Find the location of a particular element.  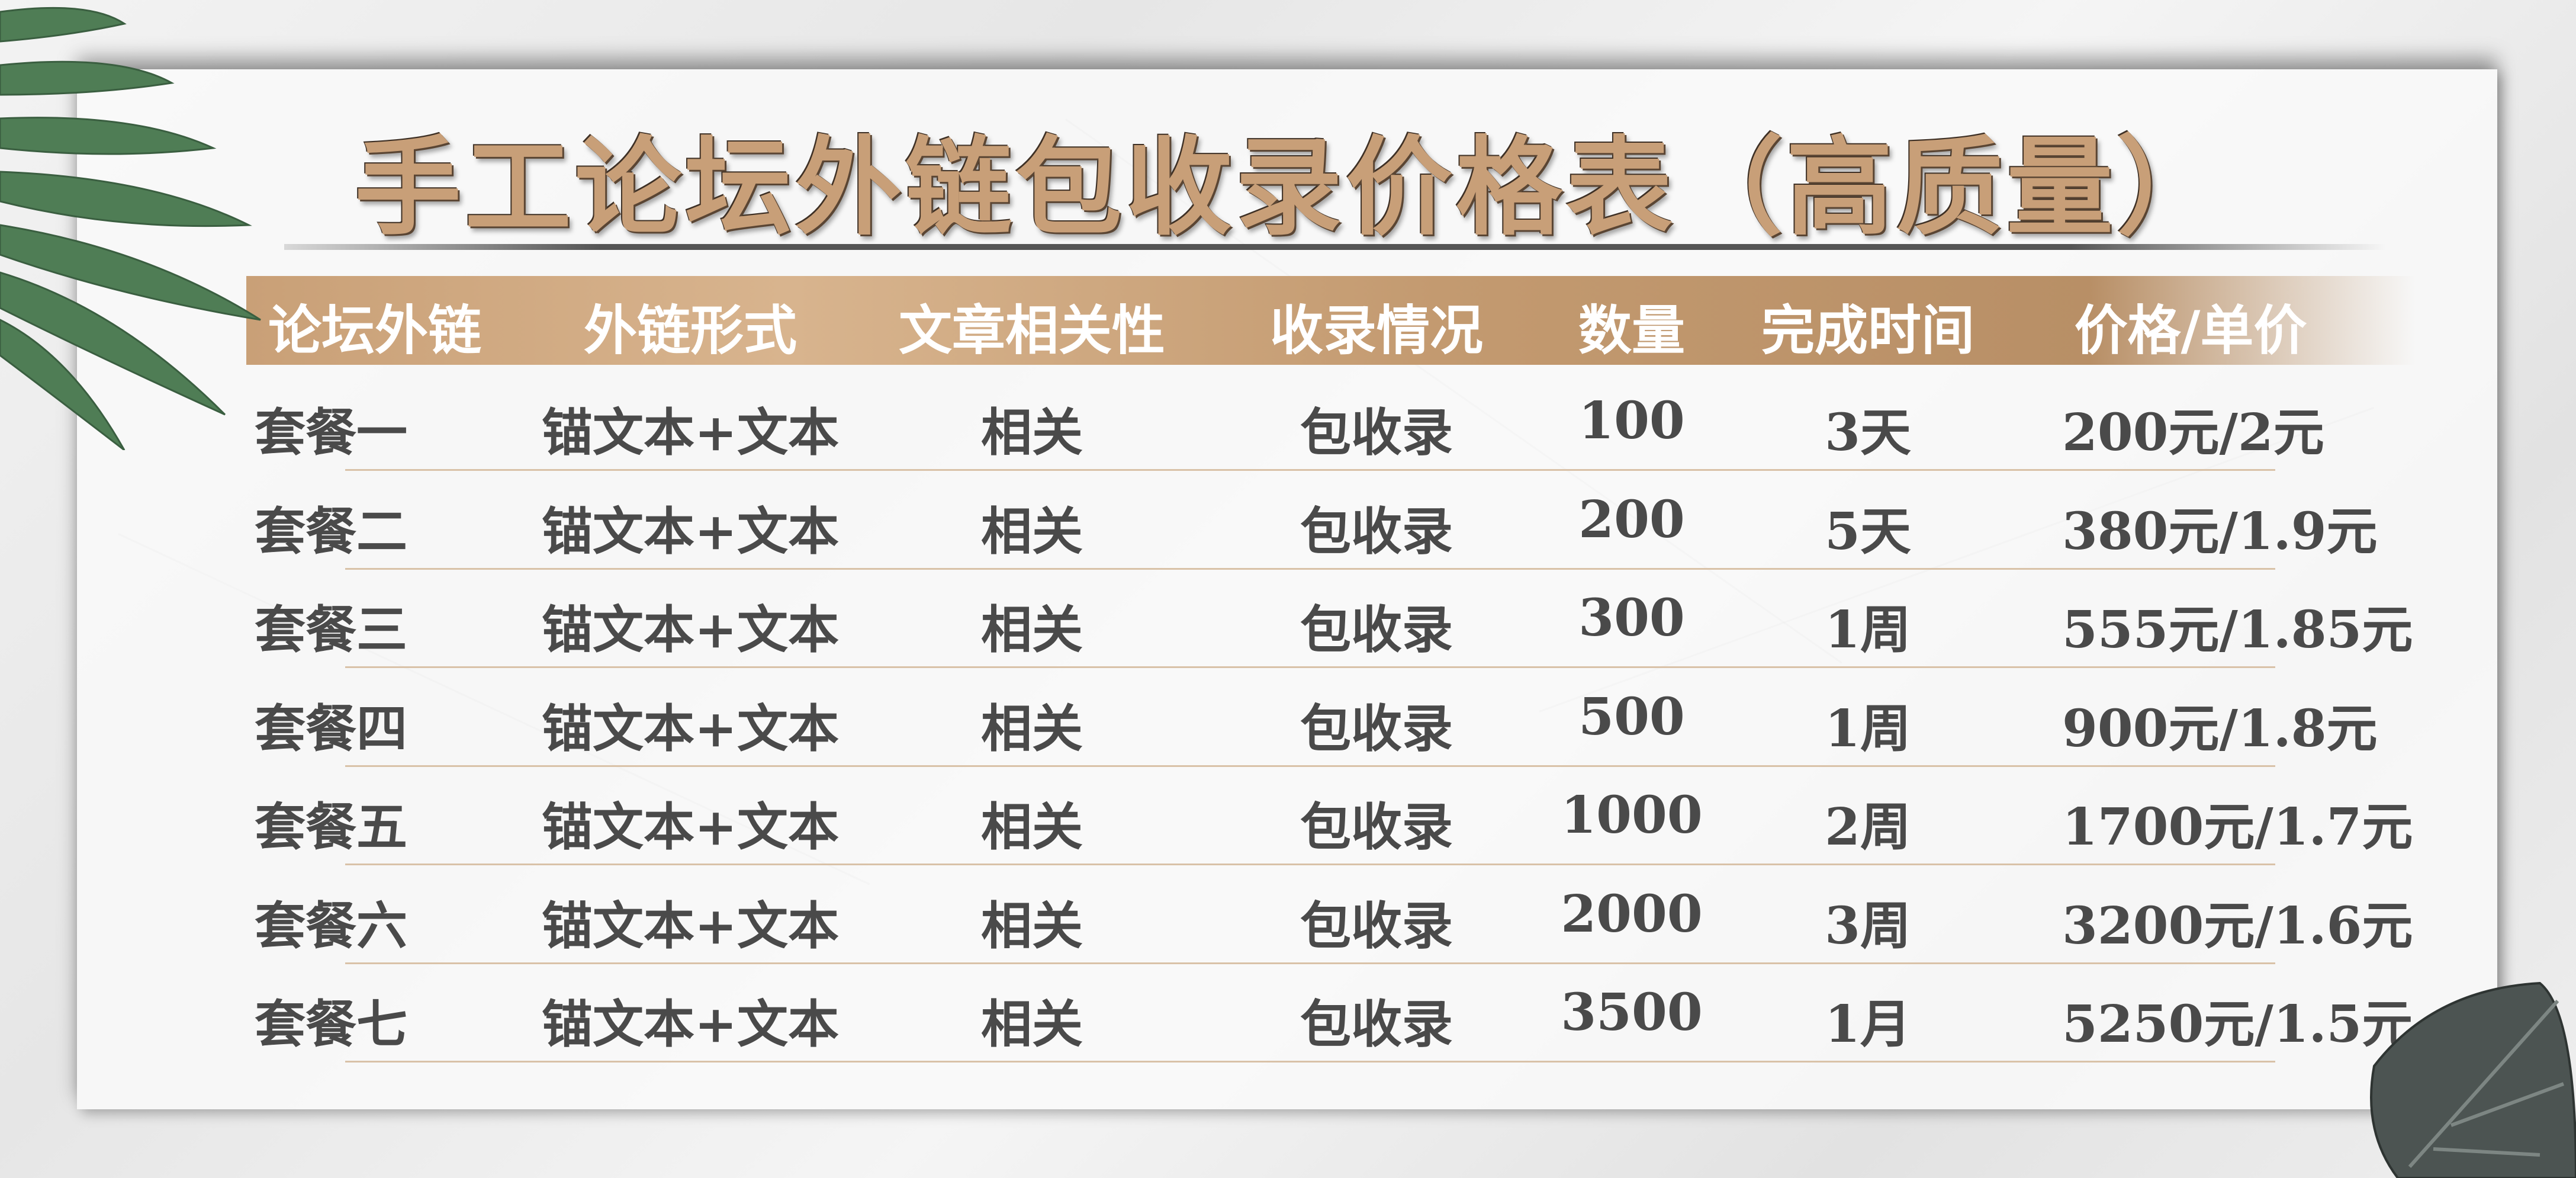

cell-price: 200元/2元 is located at coordinates (2193, 433).